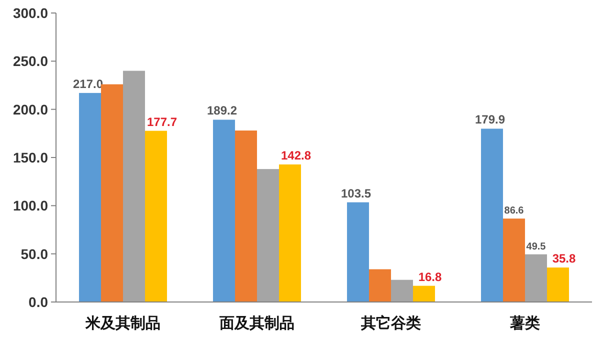 This screenshot has width=600, height=339. Describe the element at coordinates (162, 121) in the screenshot. I see `data-label: 177.7` at that location.